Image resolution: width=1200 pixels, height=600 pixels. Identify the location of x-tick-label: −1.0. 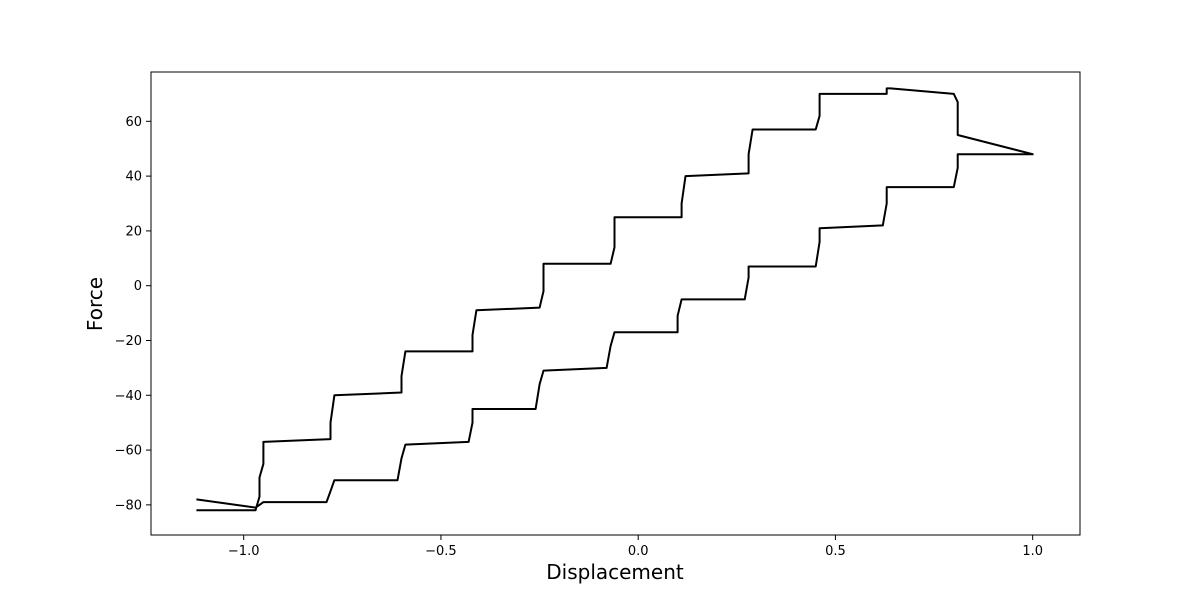
(244, 551).